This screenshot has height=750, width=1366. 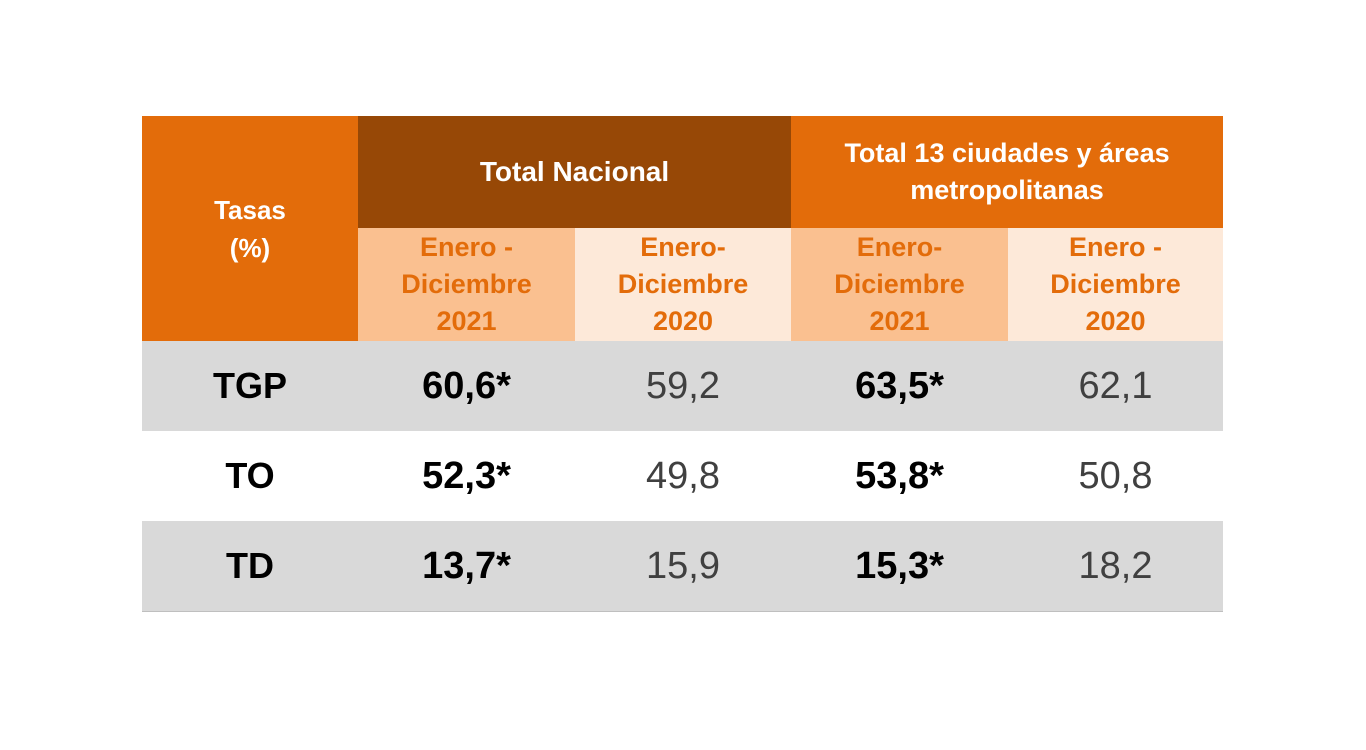 I want to click on value-cell: 52,3*, so click(x=466, y=476).